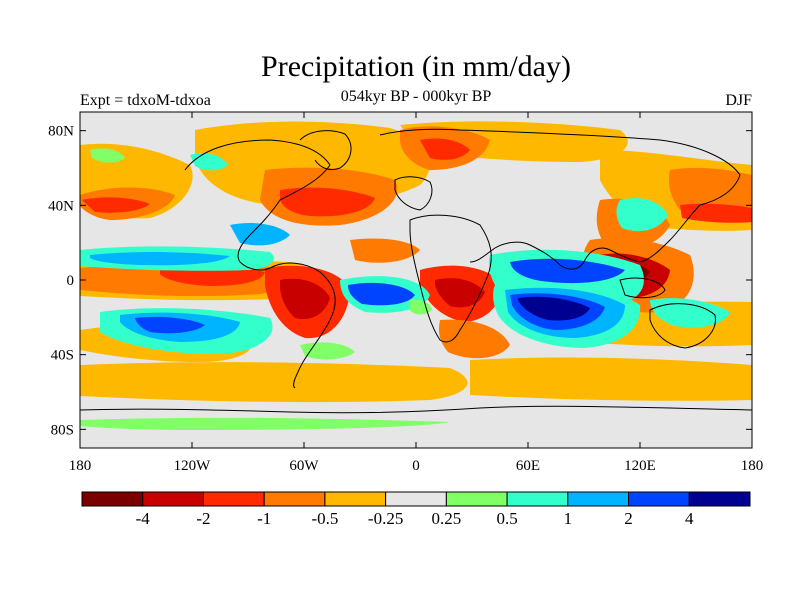  What do you see at coordinates (62, 356) in the screenshot?
I see `lat-tick-label: 40S` at bounding box center [62, 356].